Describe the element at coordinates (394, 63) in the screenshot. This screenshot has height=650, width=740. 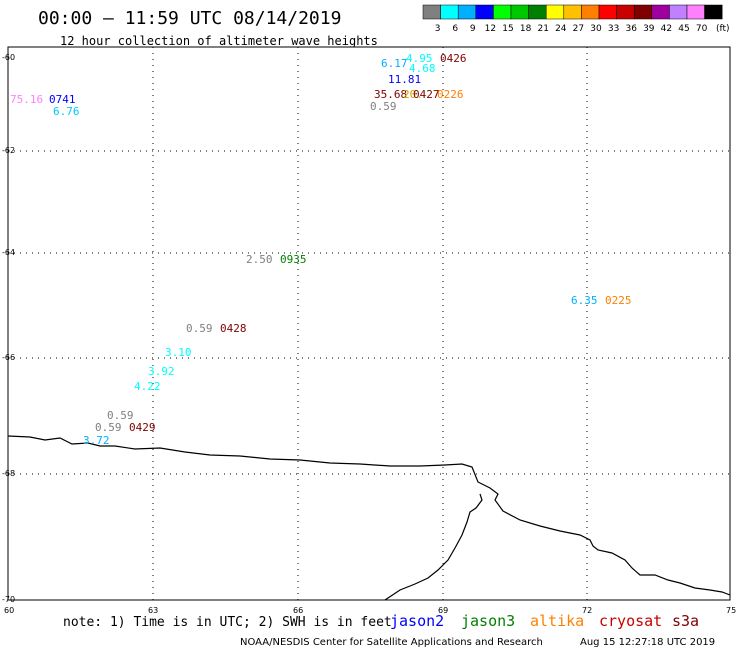
I see `wave-height-label: 6.17` at that location.